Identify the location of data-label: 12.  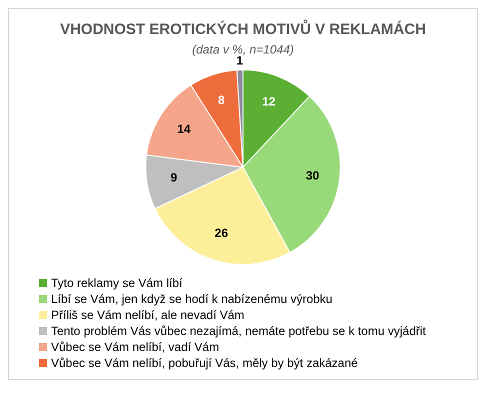
(269, 101).